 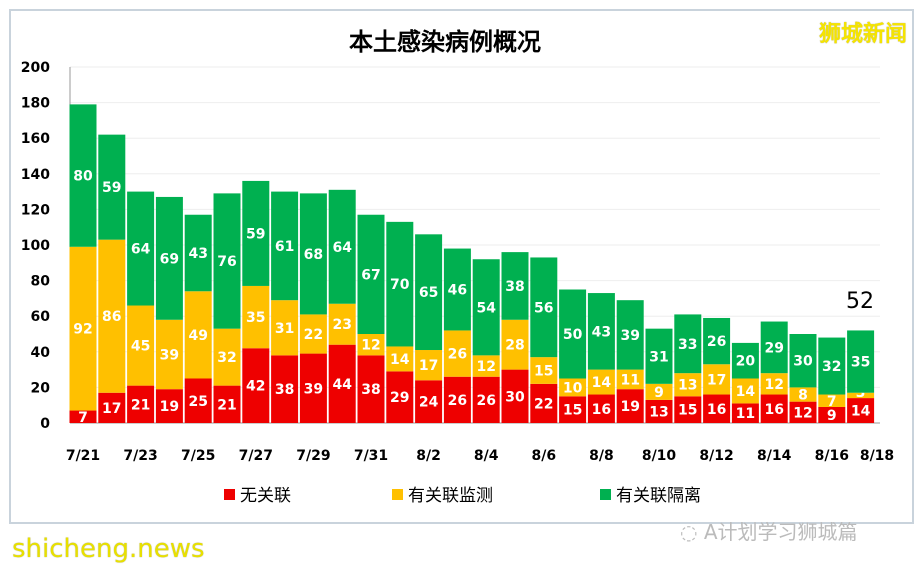 What do you see at coordinates (108, 549) in the screenshot?
I see `watermark-bottom: shicheng.news` at bounding box center [108, 549].